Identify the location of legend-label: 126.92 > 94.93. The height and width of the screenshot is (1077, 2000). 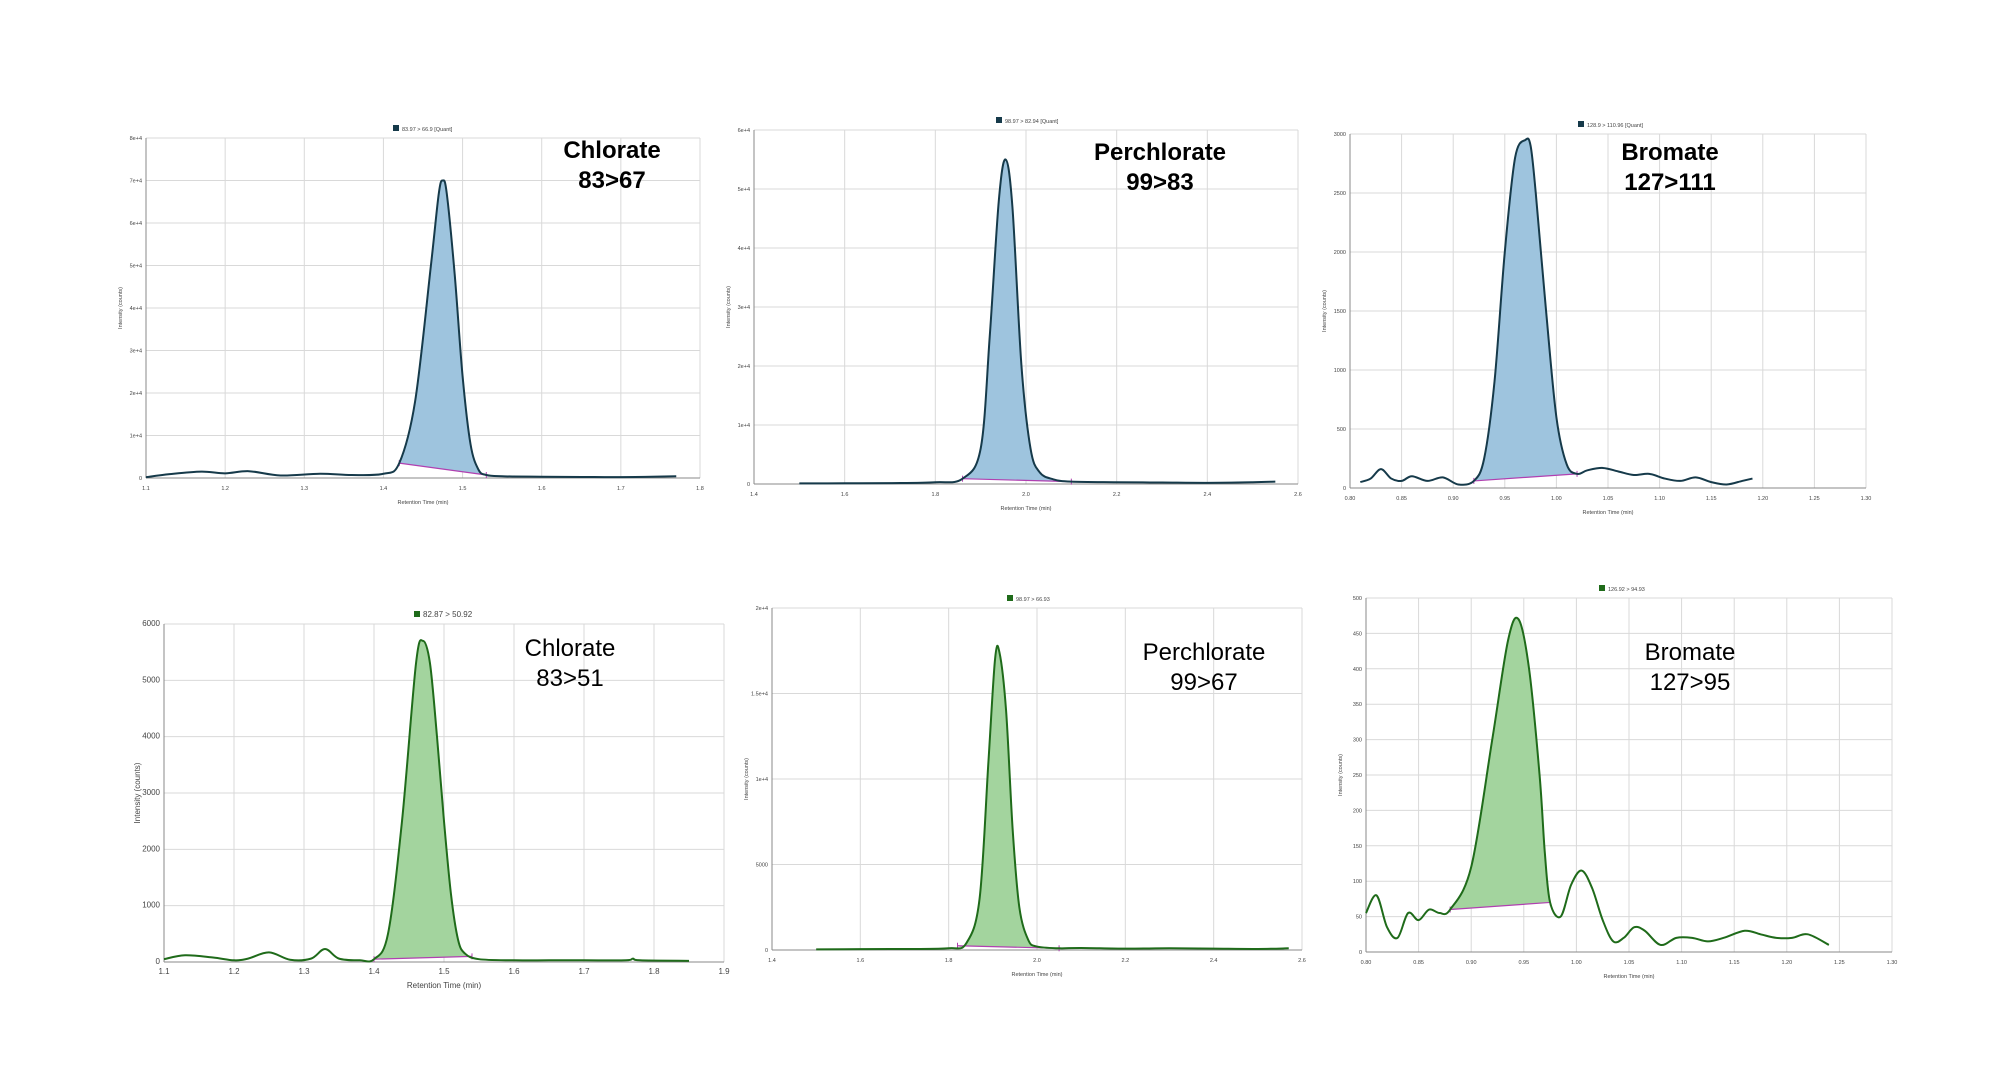
(1626, 590).